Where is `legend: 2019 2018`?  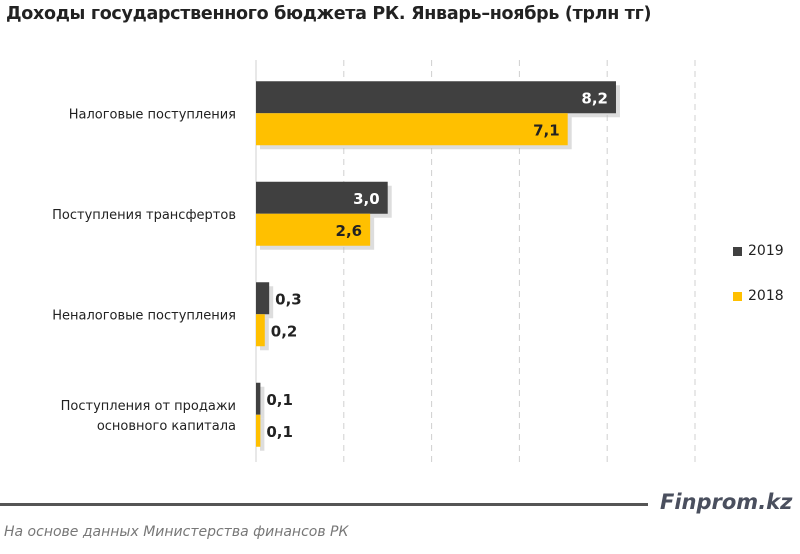 legend: 2019 2018 is located at coordinates (758, 285).